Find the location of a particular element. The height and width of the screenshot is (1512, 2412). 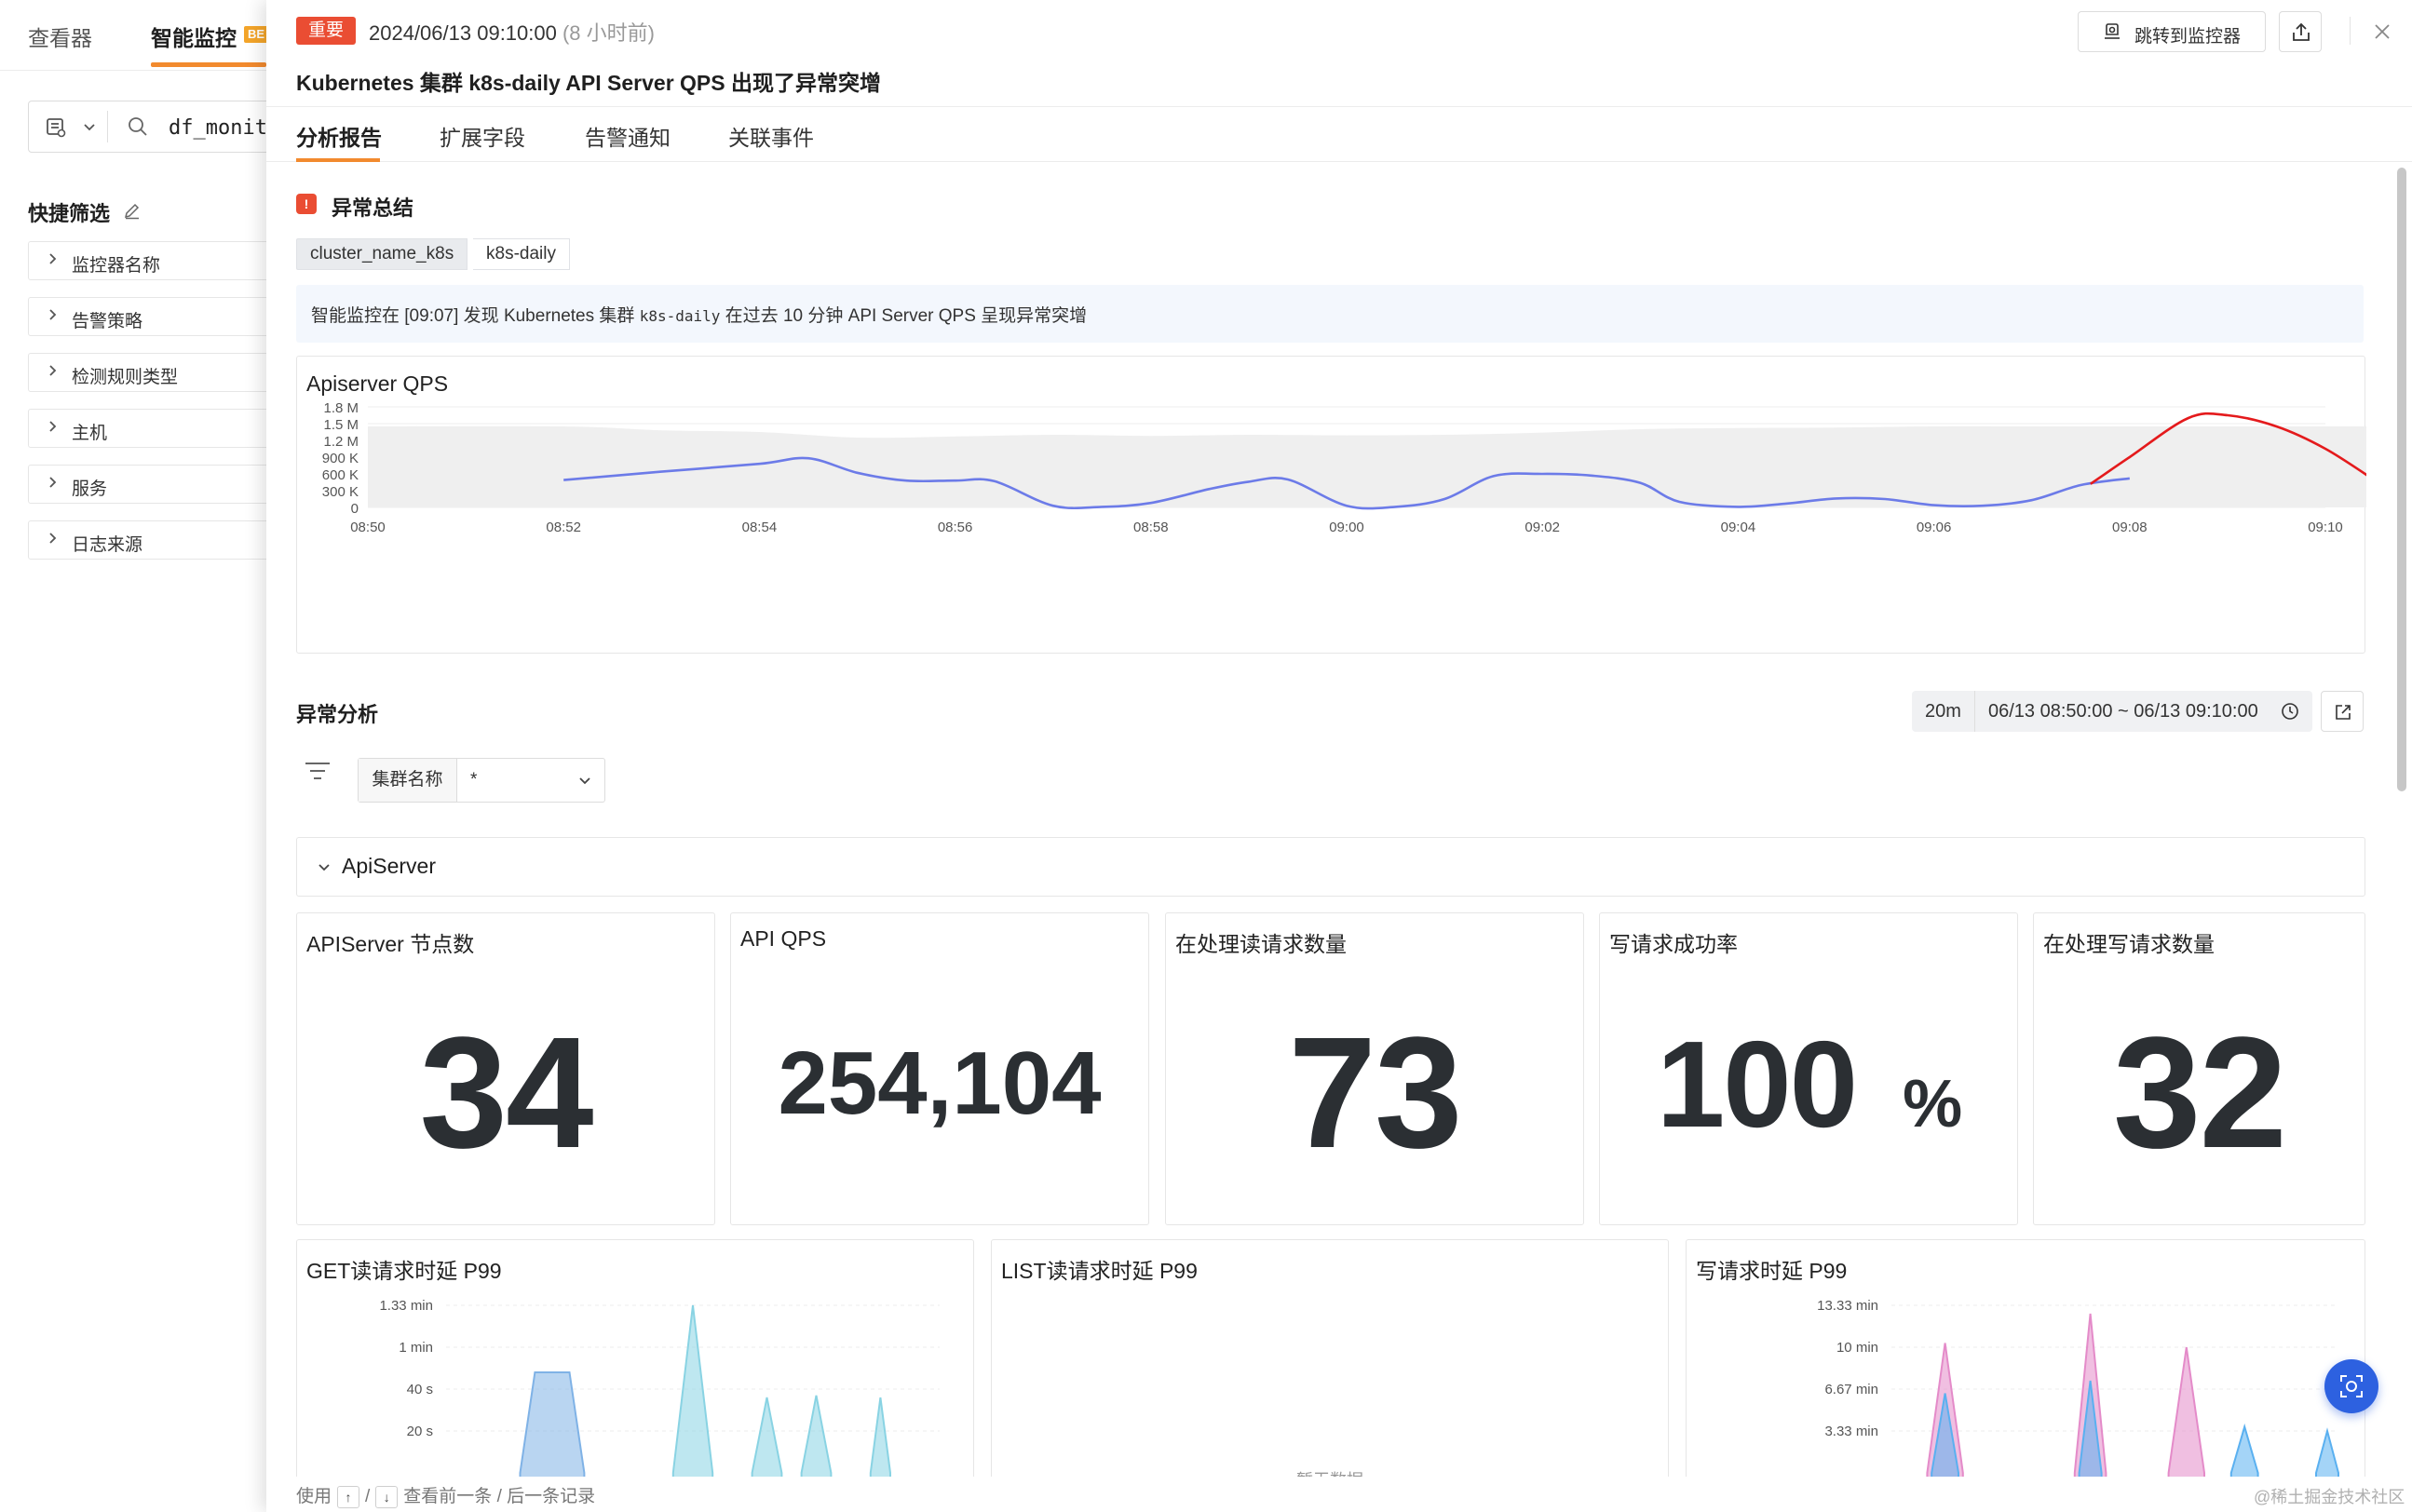

filter-rule-type: 检测规则类型 is located at coordinates (153, 372).